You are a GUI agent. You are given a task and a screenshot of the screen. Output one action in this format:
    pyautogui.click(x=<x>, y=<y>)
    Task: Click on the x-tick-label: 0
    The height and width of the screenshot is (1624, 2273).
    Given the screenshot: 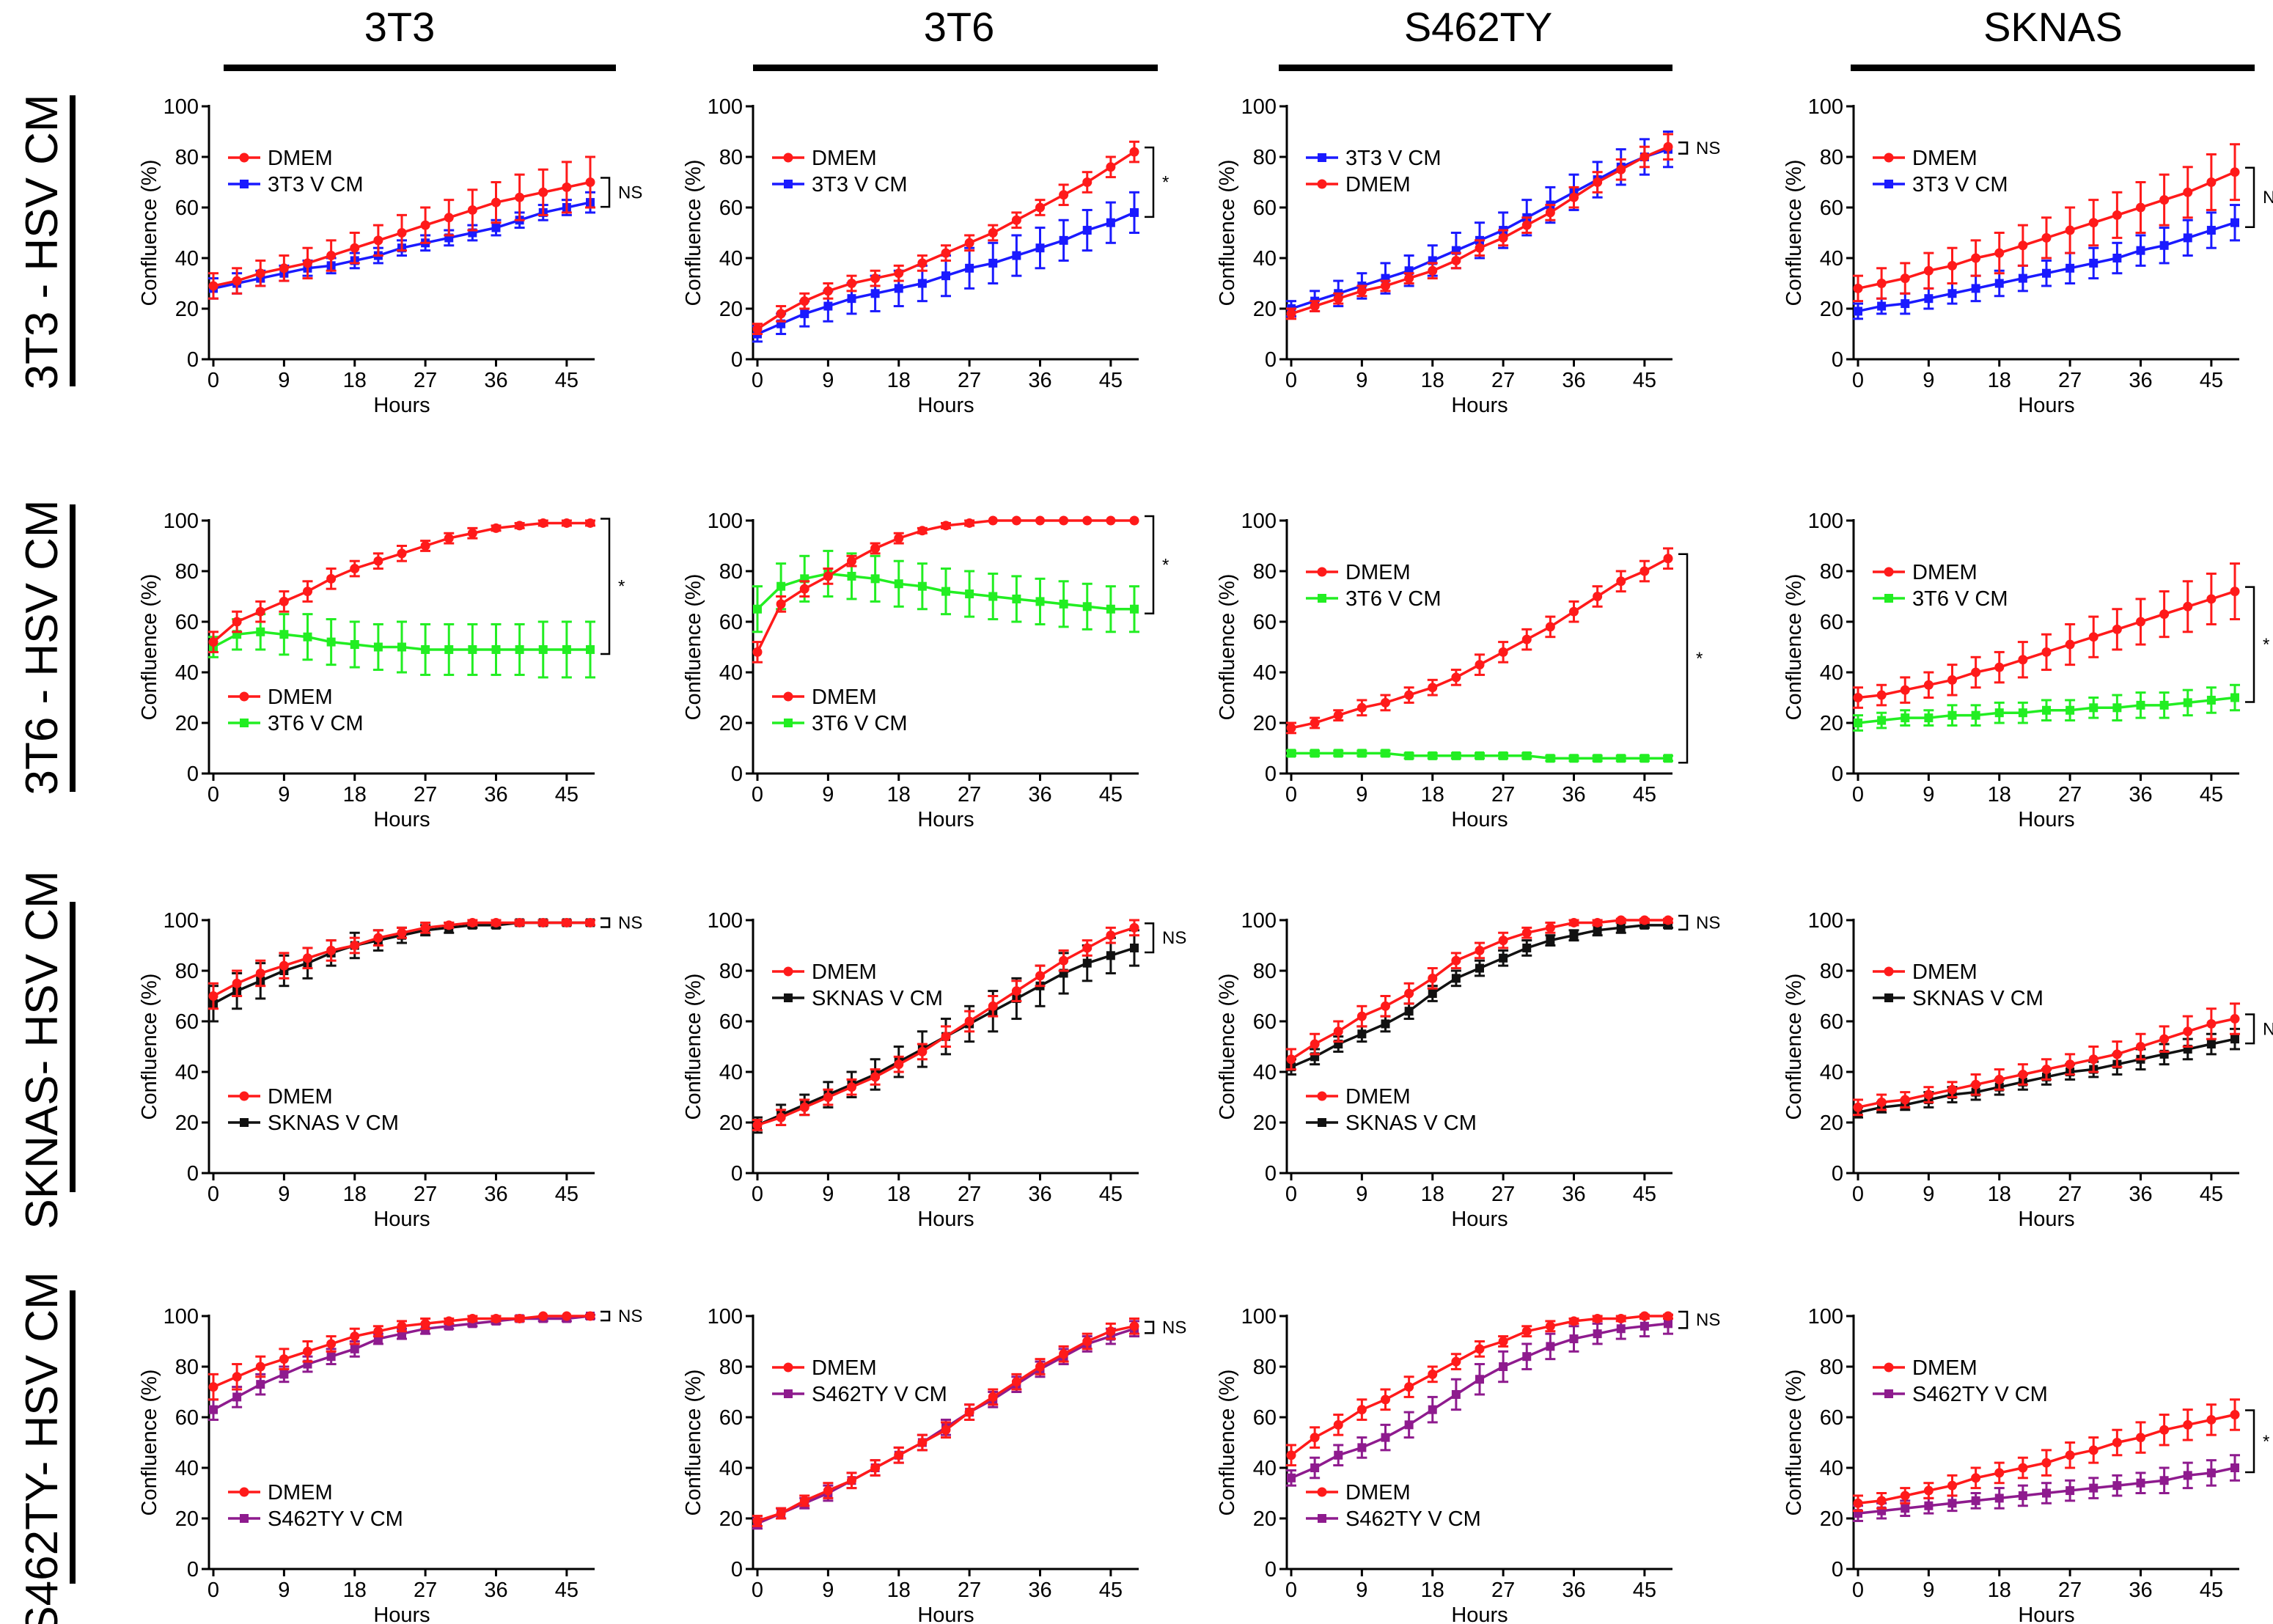 What is the action you would take?
    pyautogui.click(x=1291, y=1194)
    